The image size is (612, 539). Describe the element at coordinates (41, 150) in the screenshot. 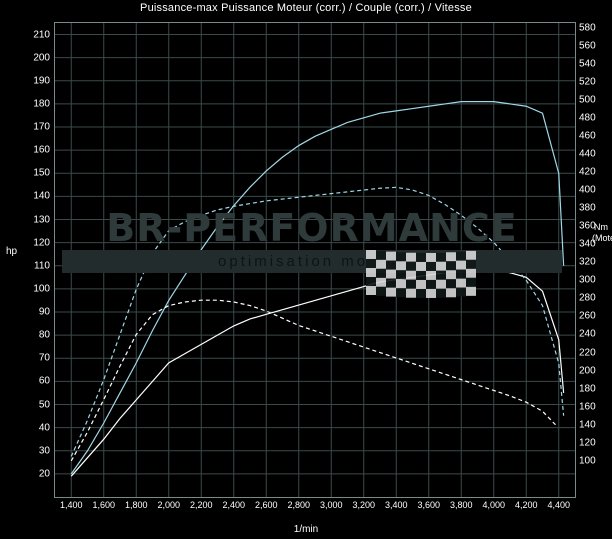

I see `y-tick-left: 160` at that location.